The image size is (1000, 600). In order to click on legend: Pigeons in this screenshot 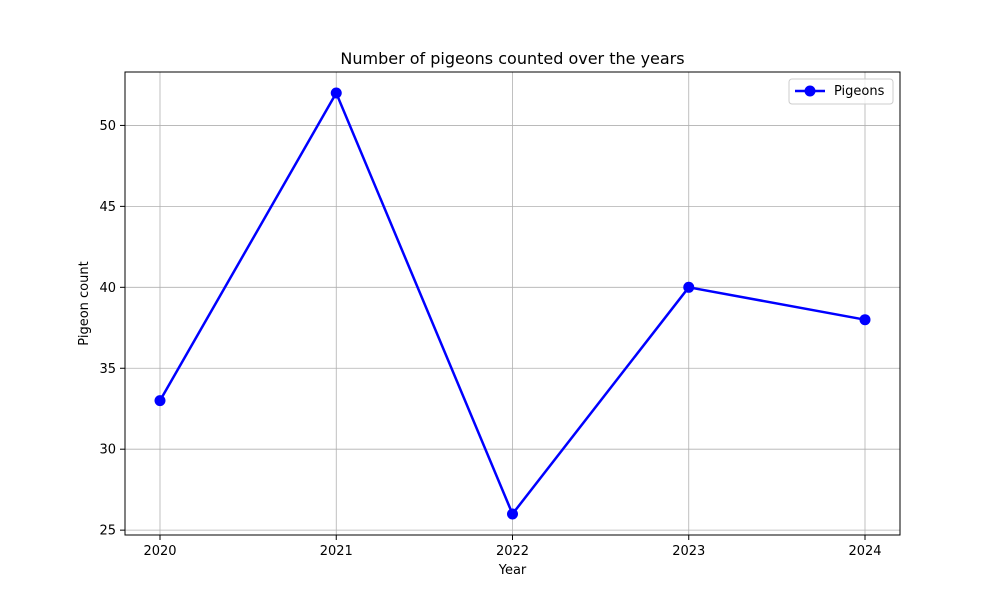, I will do `click(841, 91)`.